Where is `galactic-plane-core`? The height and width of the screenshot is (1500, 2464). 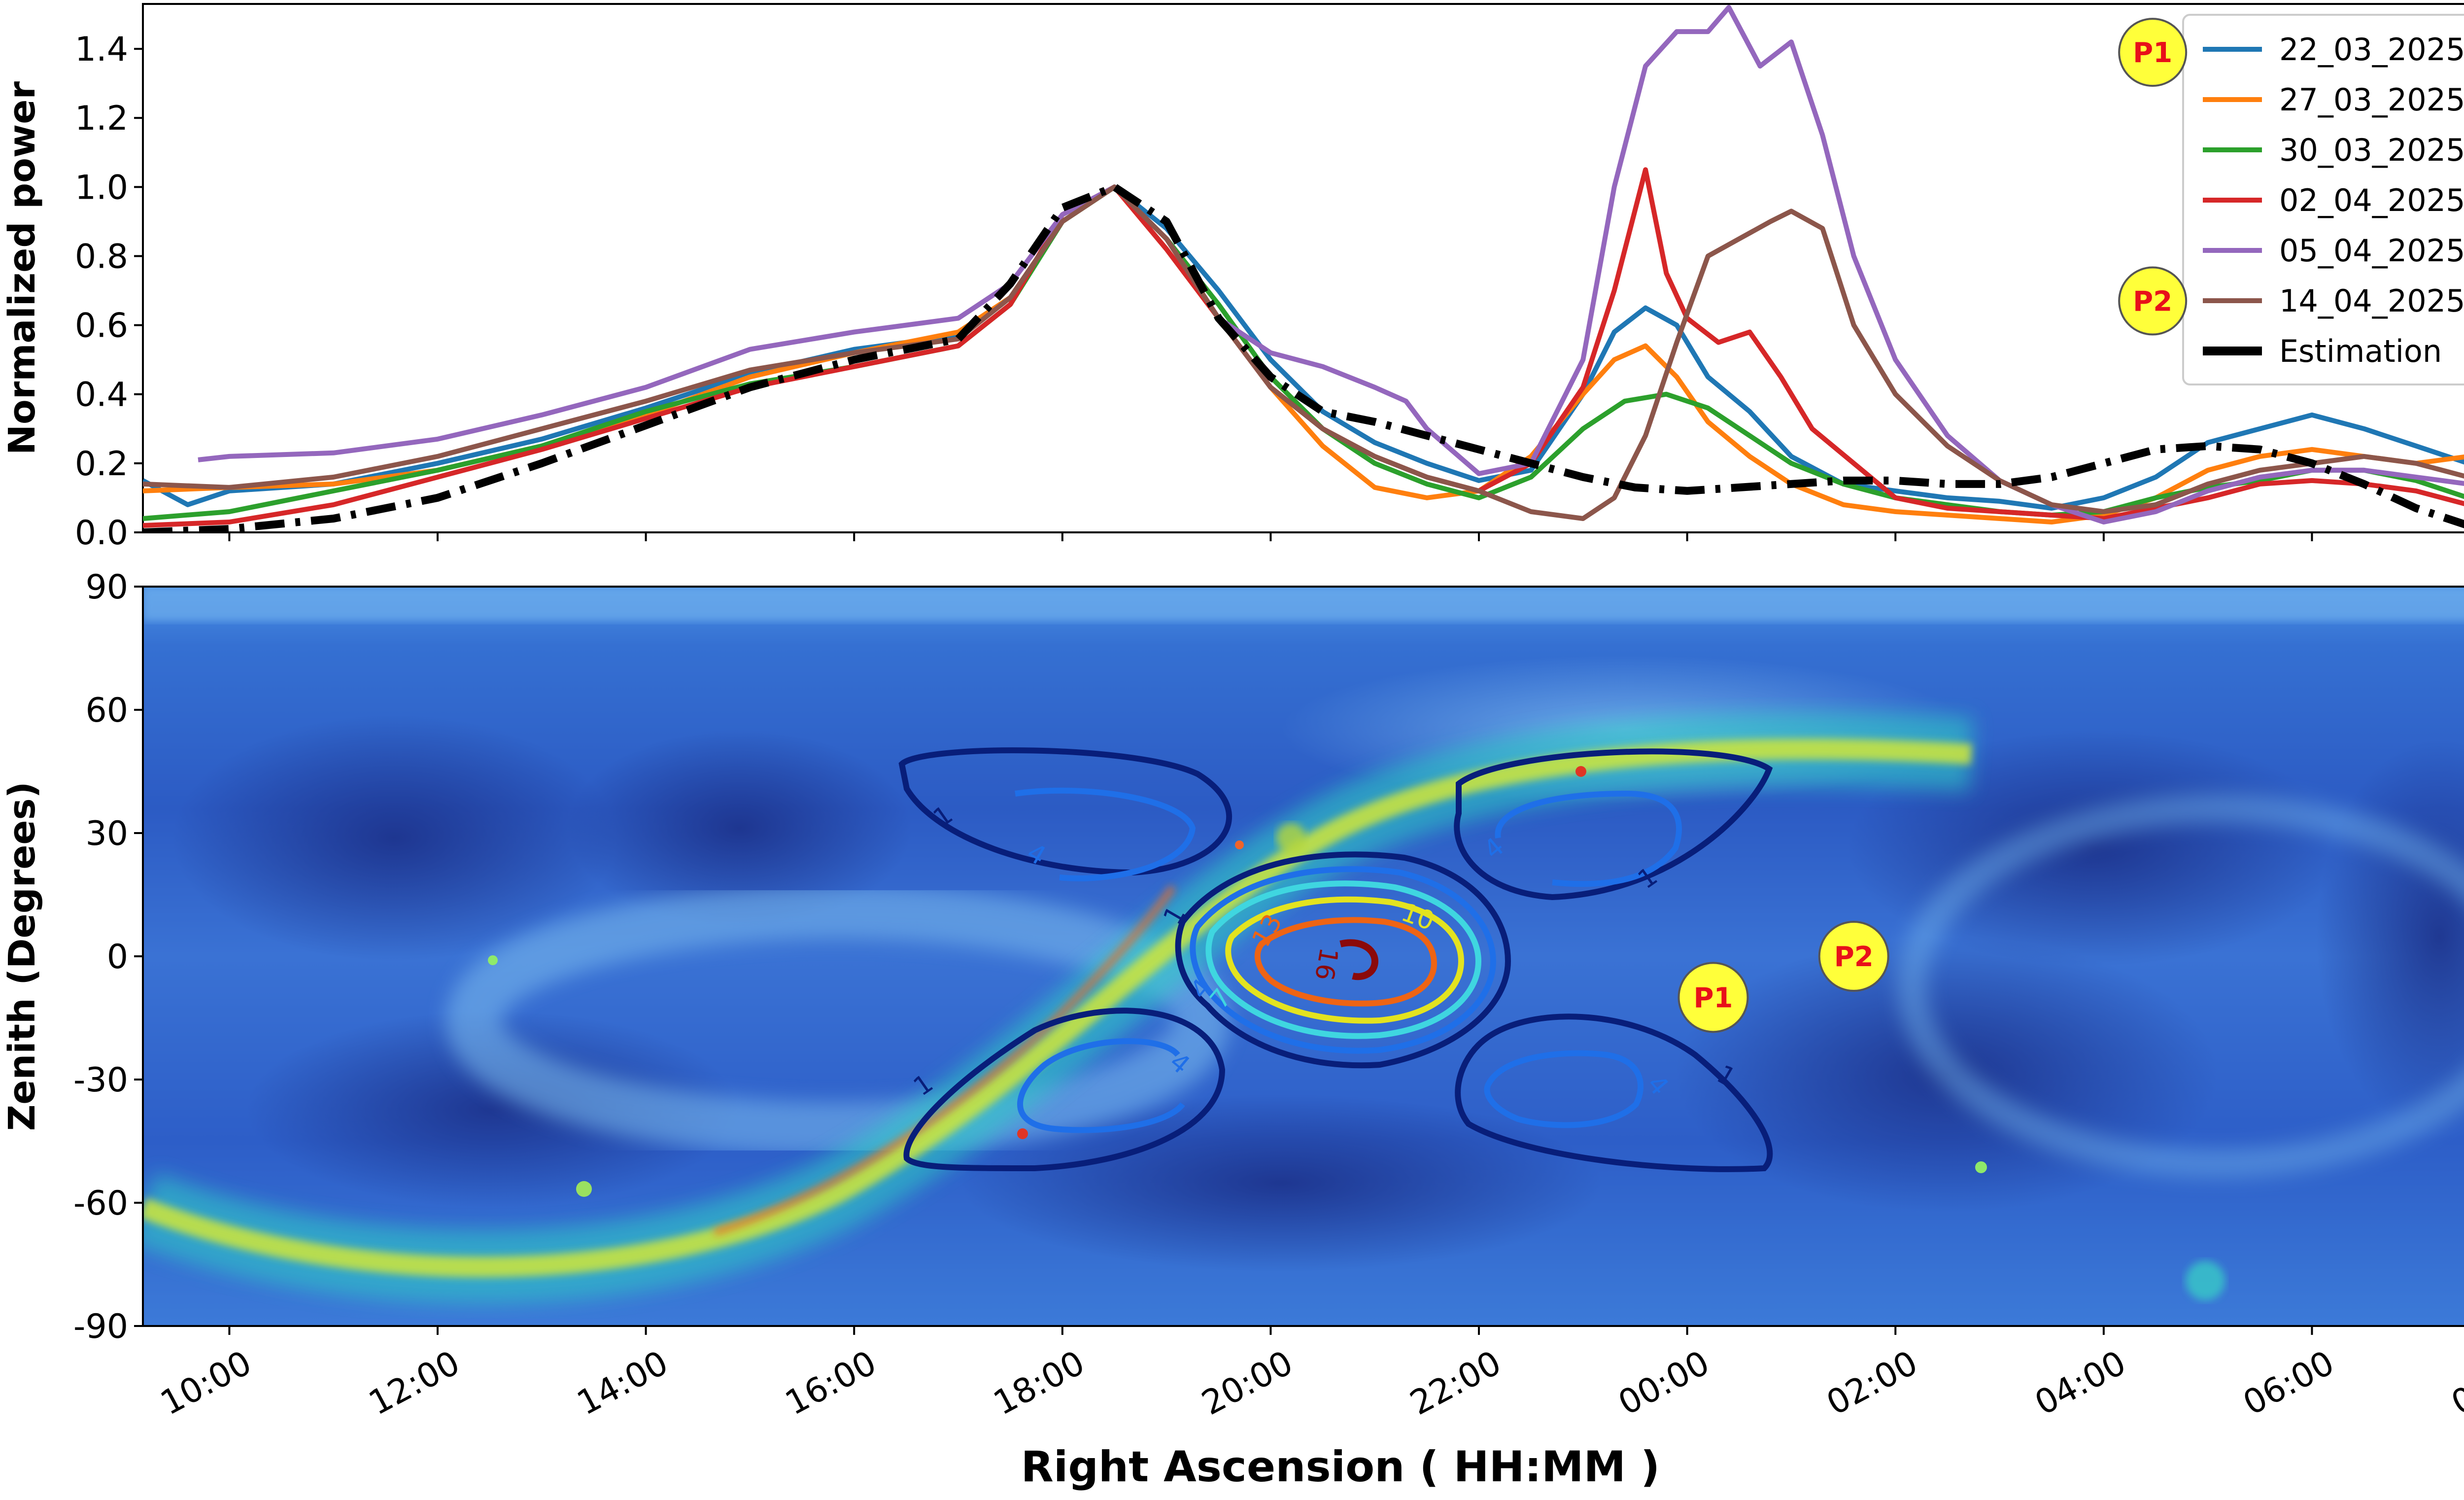 galactic-plane-core is located at coordinates (944, 1060).